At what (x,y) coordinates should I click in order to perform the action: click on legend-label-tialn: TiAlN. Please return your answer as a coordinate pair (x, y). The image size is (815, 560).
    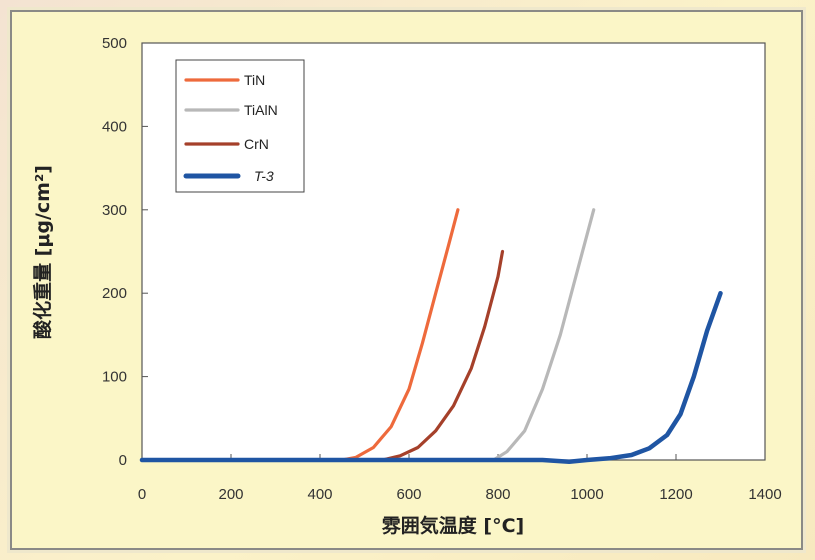
    Looking at the image, I should click on (261, 110).